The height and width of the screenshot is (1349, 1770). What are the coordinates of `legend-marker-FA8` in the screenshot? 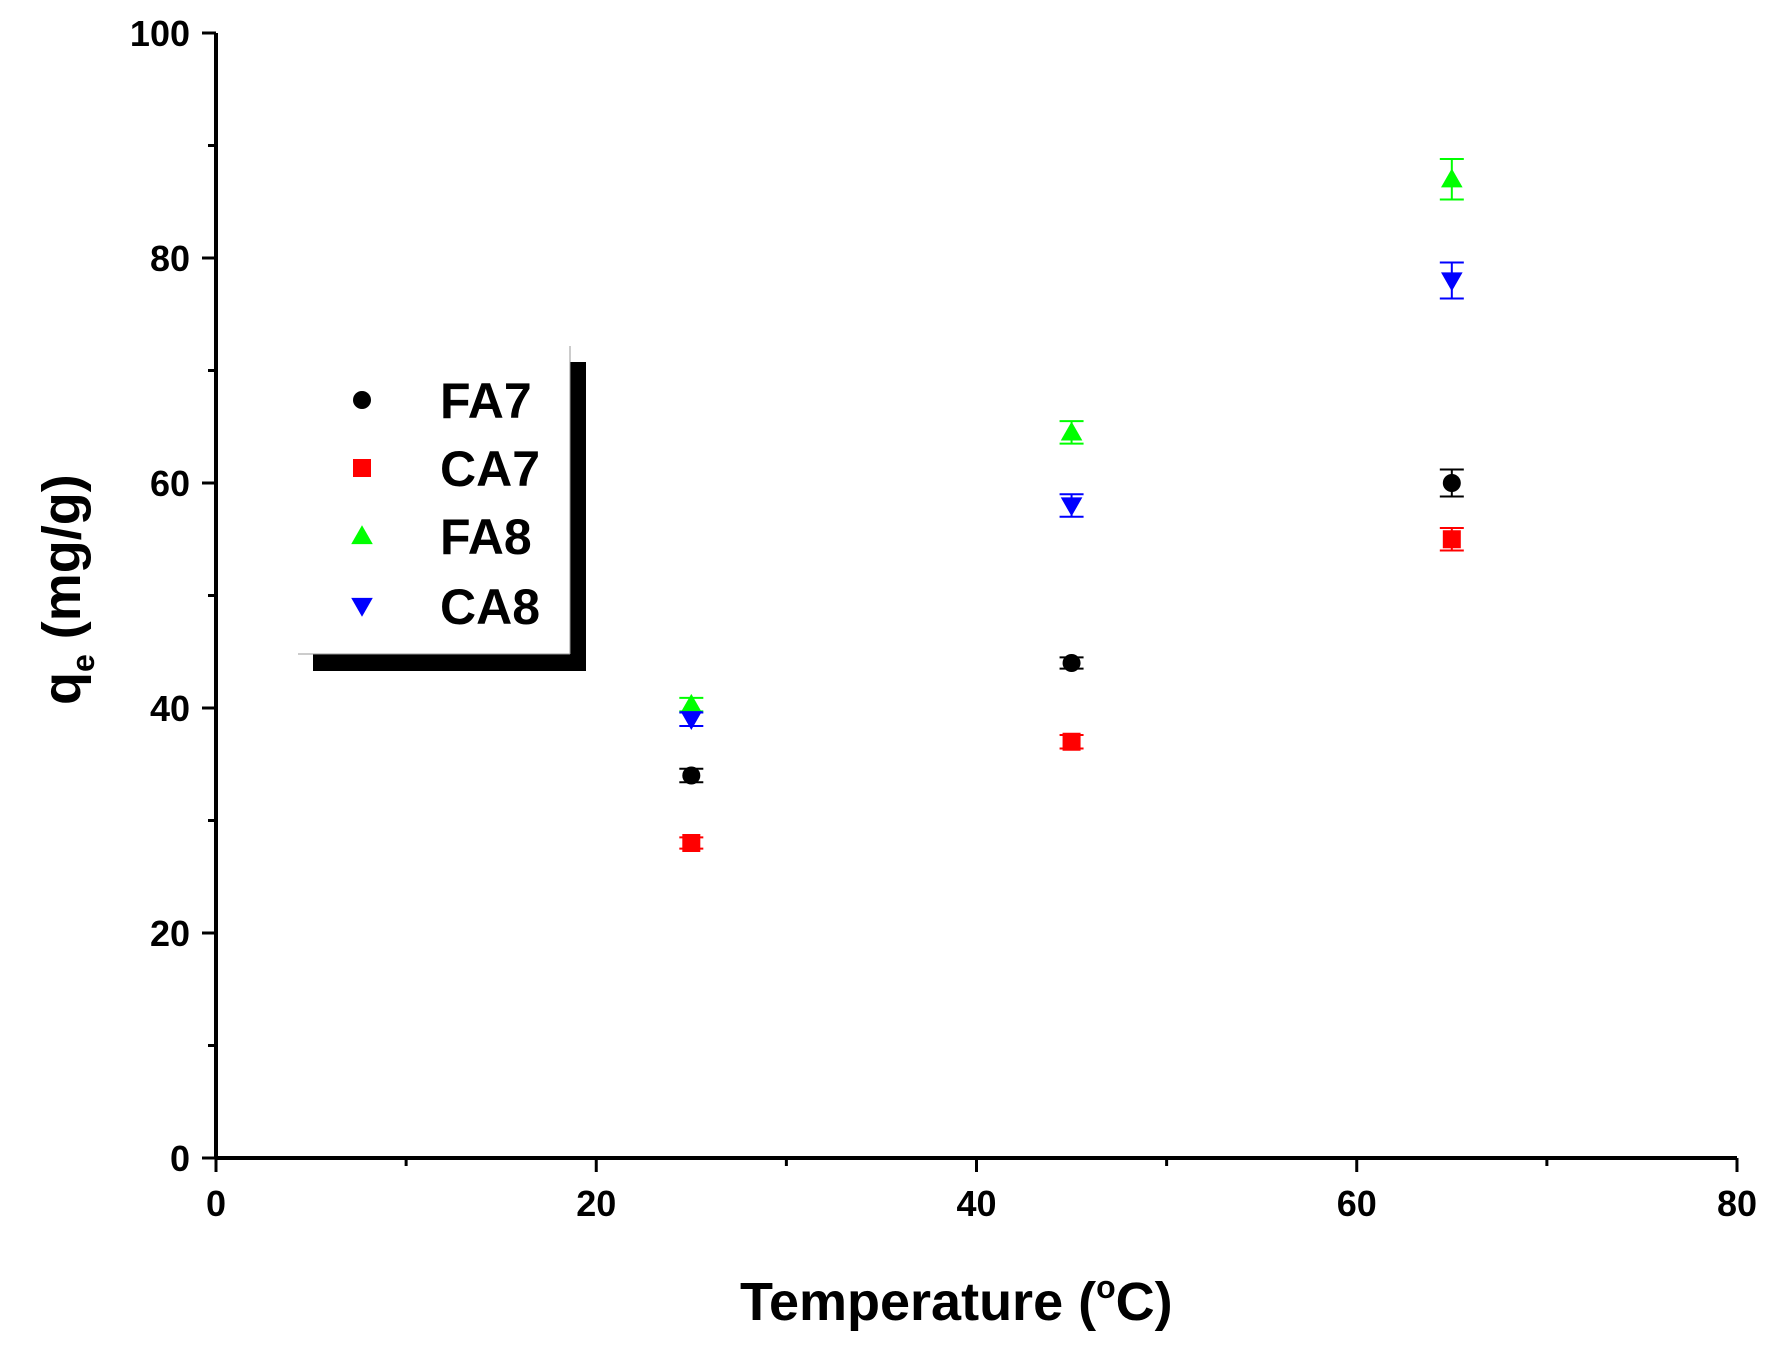 It's located at (362, 535).